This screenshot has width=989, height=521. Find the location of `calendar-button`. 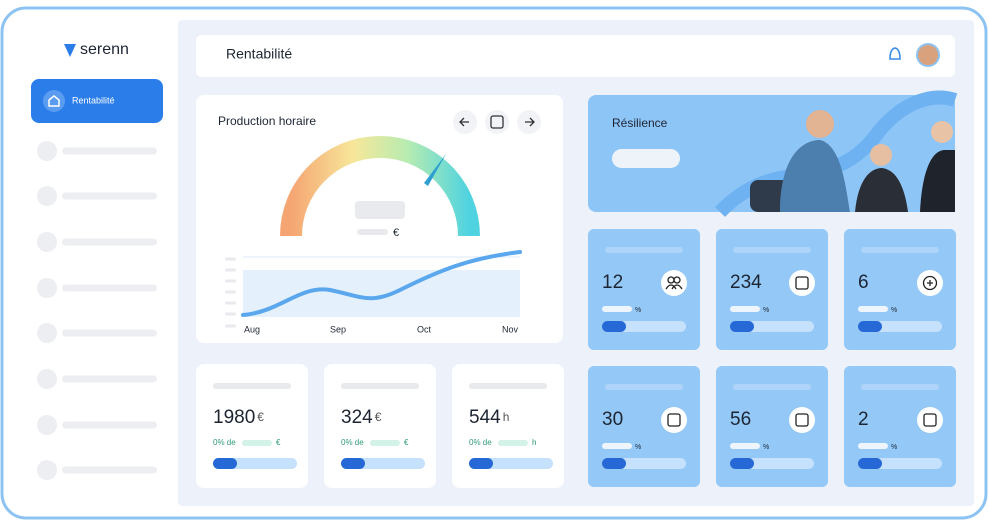

calendar-button is located at coordinates (497, 122).